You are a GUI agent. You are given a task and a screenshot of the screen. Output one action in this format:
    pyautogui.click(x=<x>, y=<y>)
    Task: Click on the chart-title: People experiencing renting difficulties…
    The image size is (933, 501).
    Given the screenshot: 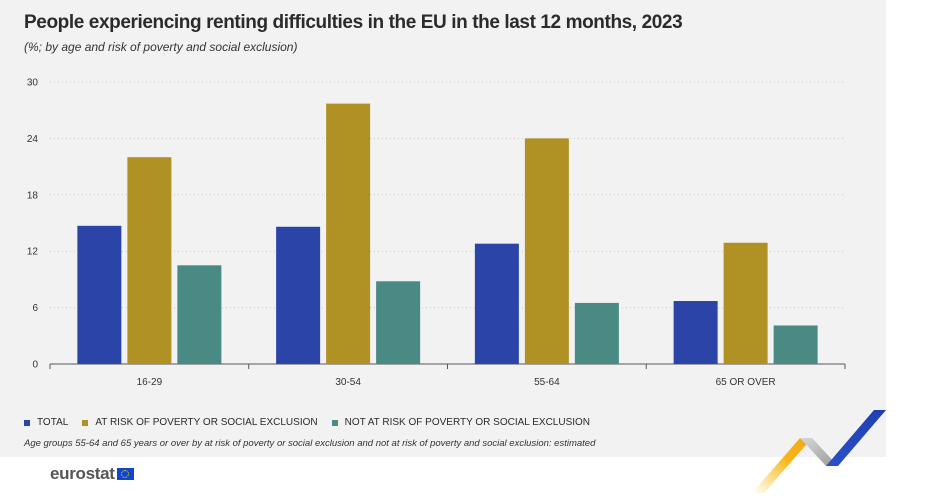 What is the action you would take?
    pyautogui.click(x=353, y=22)
    